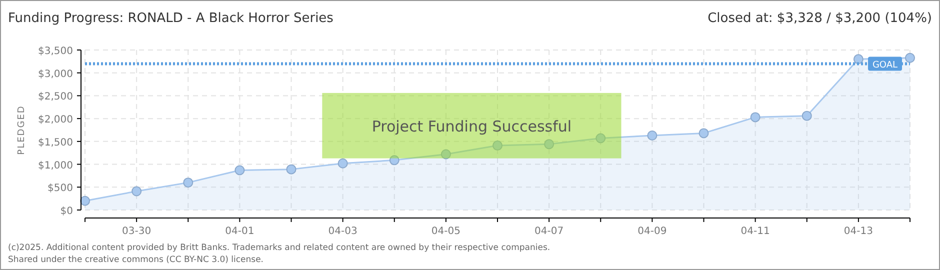  Describe the element at coordinates (239, 231) in the screenshot. I see `x-tick-label: 04-01` at that location.